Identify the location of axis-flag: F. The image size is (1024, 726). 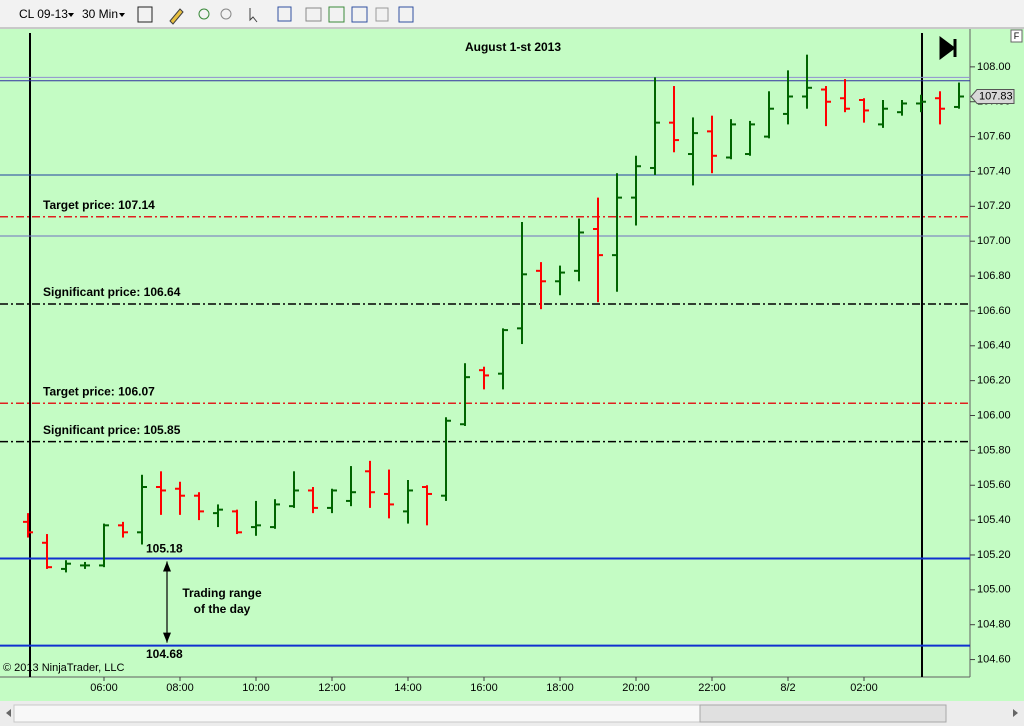
(1017, 36).